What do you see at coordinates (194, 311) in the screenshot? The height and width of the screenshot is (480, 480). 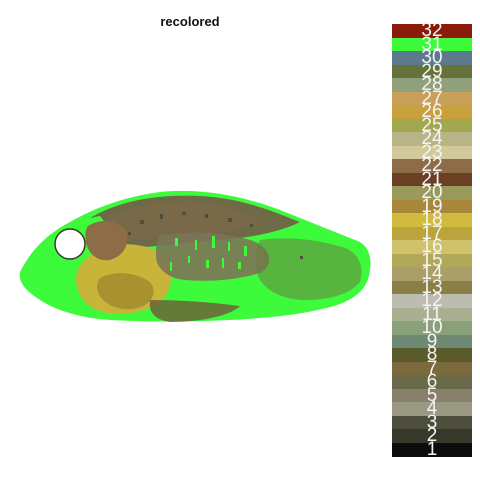 I see `fish-lower-fin-region` at bounding box center [194, 311].